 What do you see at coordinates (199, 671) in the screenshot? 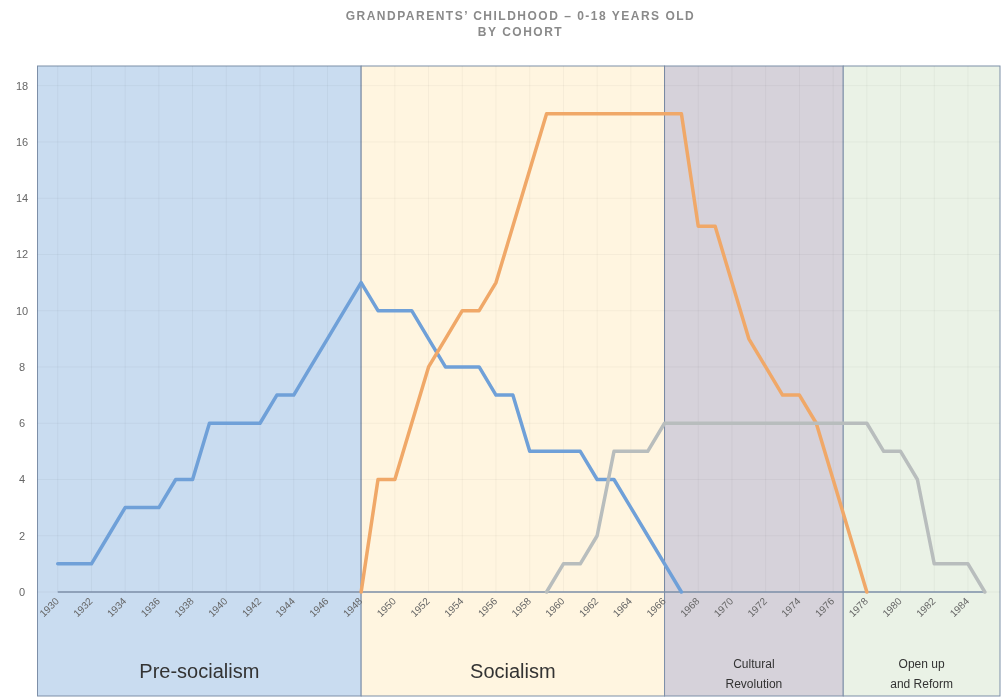
I see `band-label: Pre-socialism` at bounding box center [199, 671].